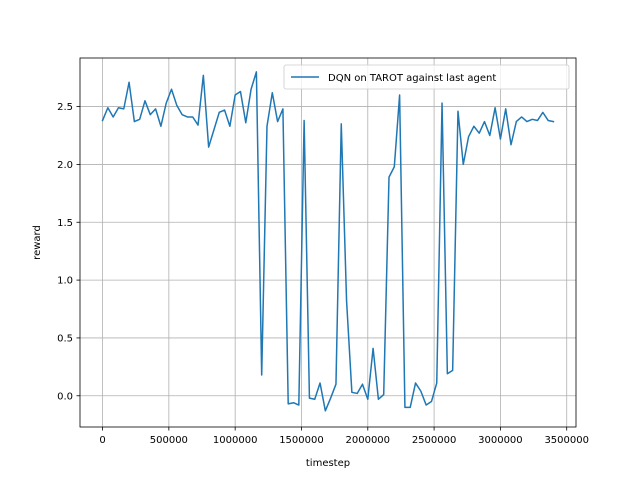 This screenshot has height=480, width=640. What do you see at coordinates (566, 440) in the screenshot?
I see `x-tick-label: 3500000` at bounding box center [566, 440].